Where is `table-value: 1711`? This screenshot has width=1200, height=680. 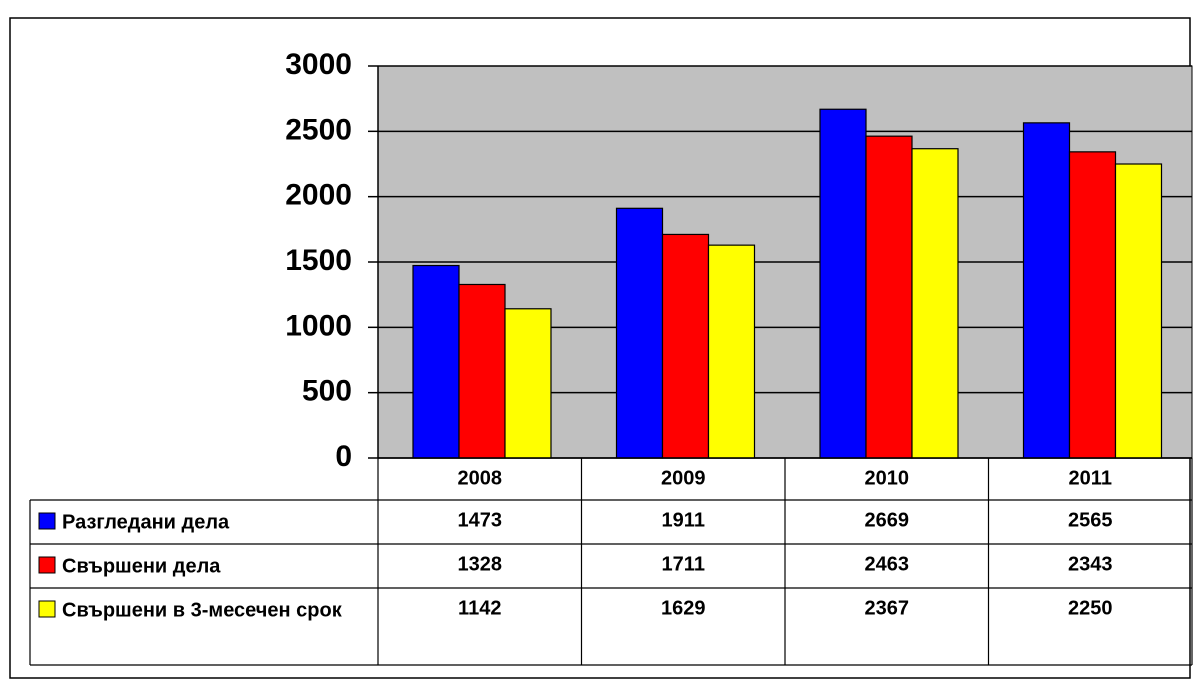 table-value: 1711 is located at coordinates (683, 564).